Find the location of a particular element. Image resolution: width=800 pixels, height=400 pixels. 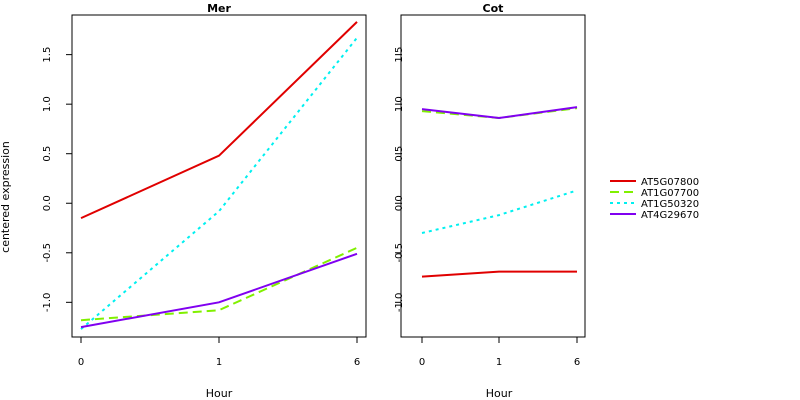

x-axis-label-mer: Hour is located at coordinates (219, 393).